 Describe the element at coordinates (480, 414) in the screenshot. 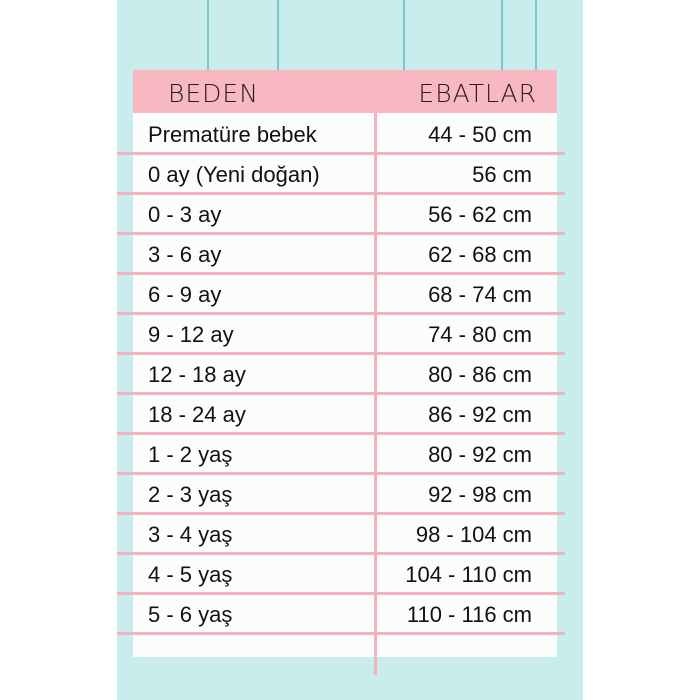

I see `measure-cell: 86 - 92 cm` at that location.